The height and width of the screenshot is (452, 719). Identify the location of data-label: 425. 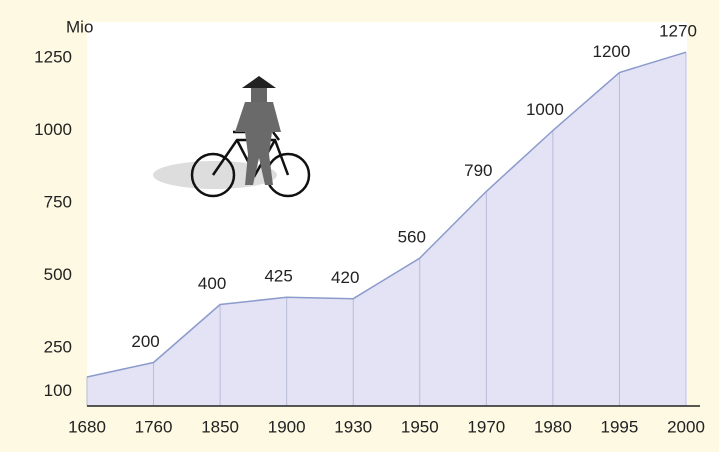
(278, 276).